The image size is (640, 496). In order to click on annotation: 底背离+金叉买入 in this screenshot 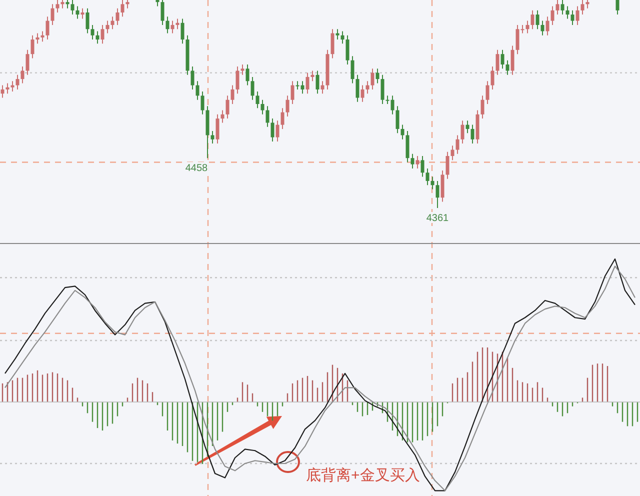, I will do `click(363, 475)`.